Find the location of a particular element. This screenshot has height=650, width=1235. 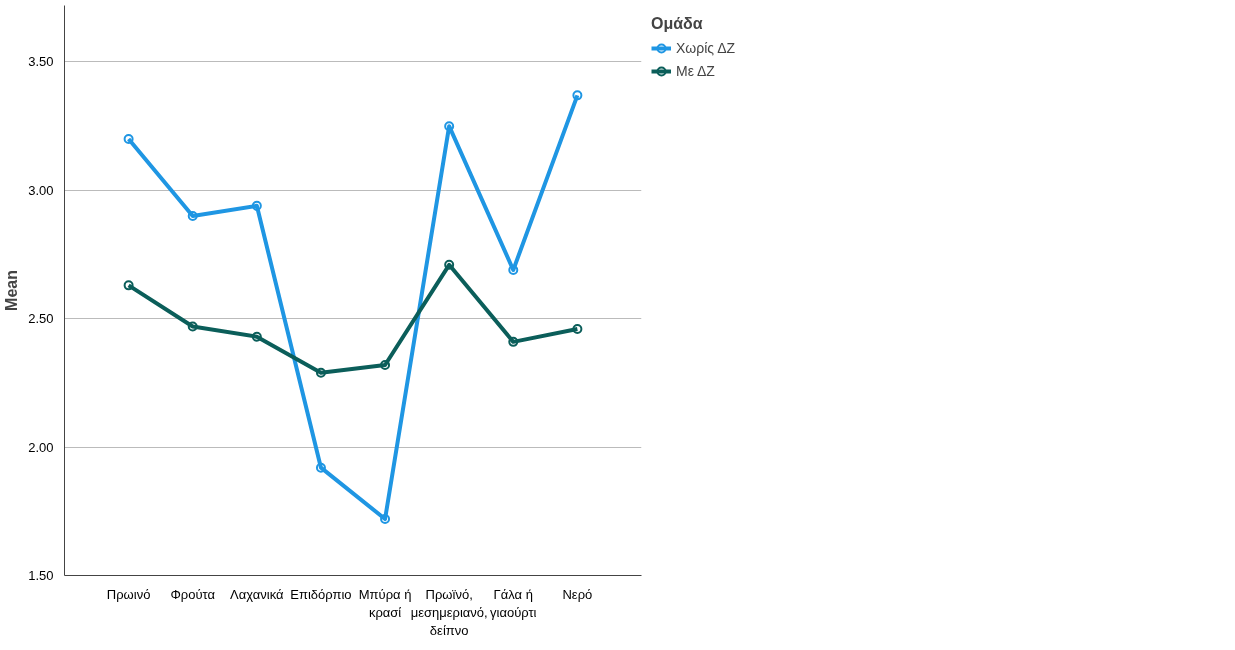

x-tick-label: Γάλα ή γιαούρτι is located at coordinates (513, 603).